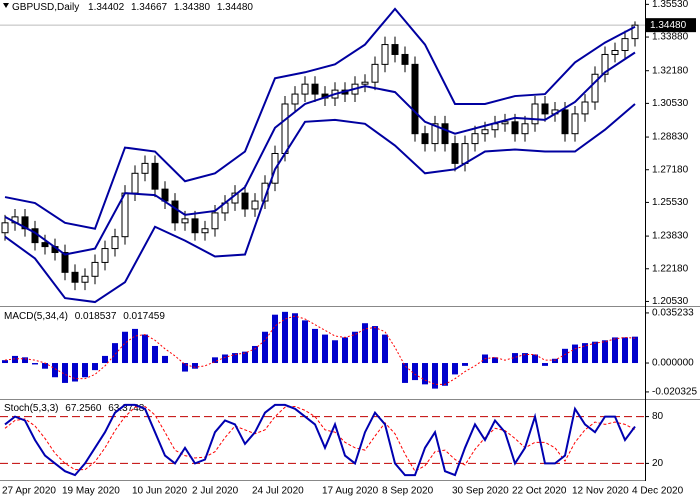 The image size is (700, 500). Describe the element at coordinates (670, 5) in the screenshot. I see `y-tick-label: 1.35530` at that location.